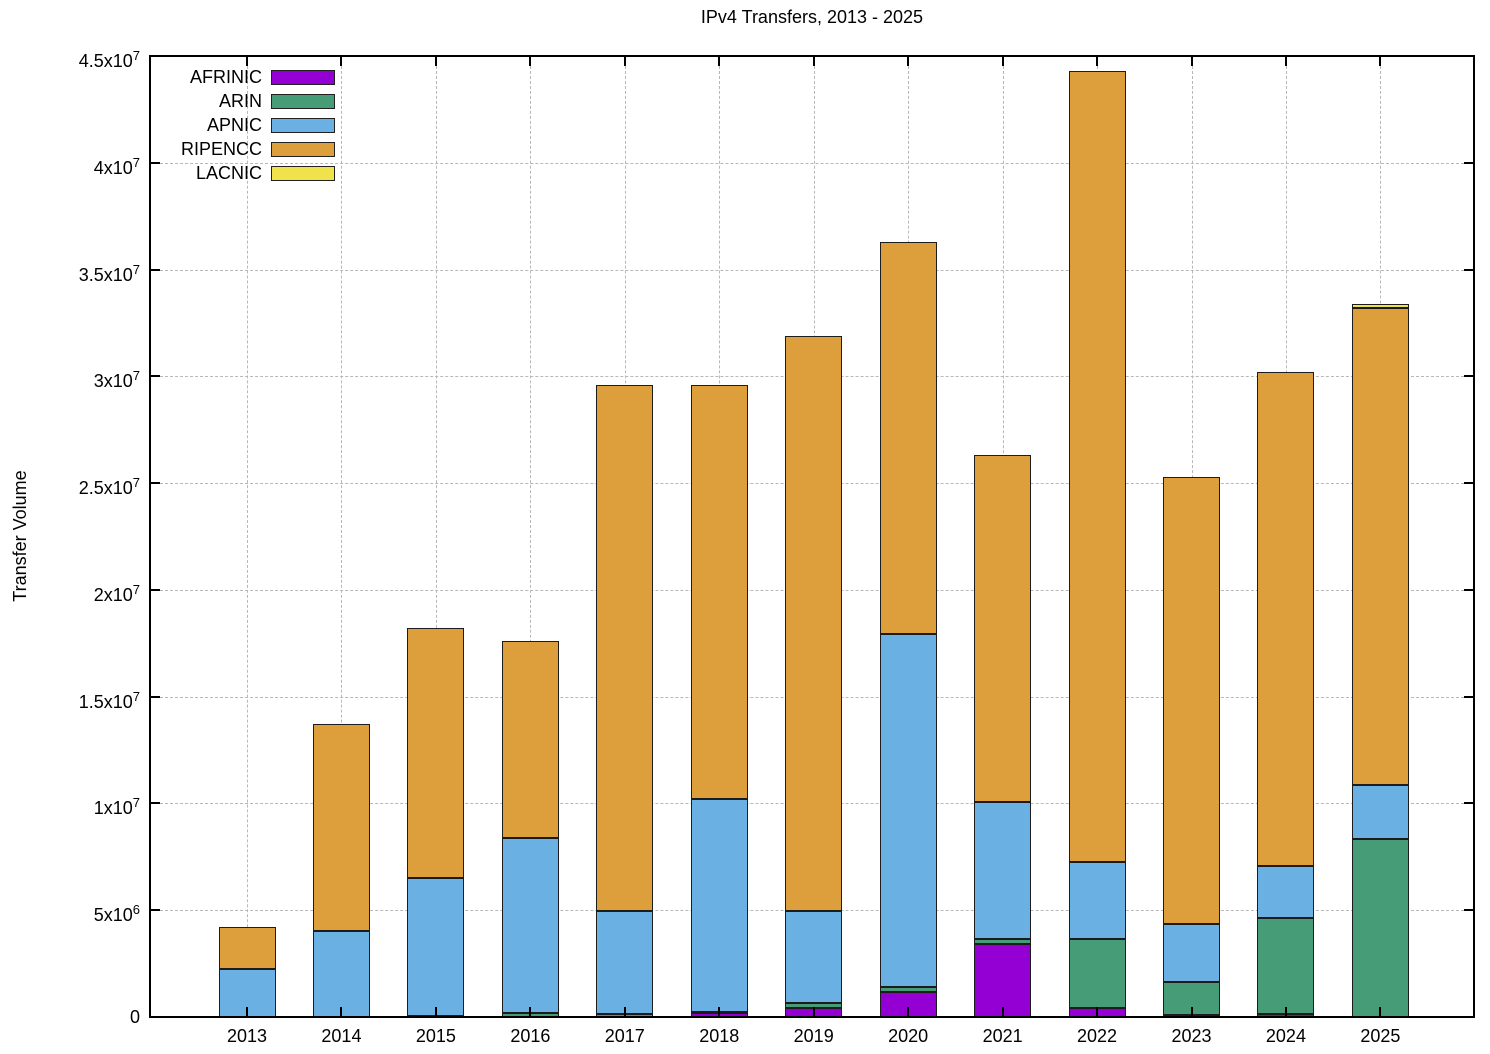 The width and height of the screenshot is (1490, 1054). What do you see at coordinates (1002, 1036) in the screenshot?
I see `x-tick-label: 2021` at bounding box center [1002, 1036].